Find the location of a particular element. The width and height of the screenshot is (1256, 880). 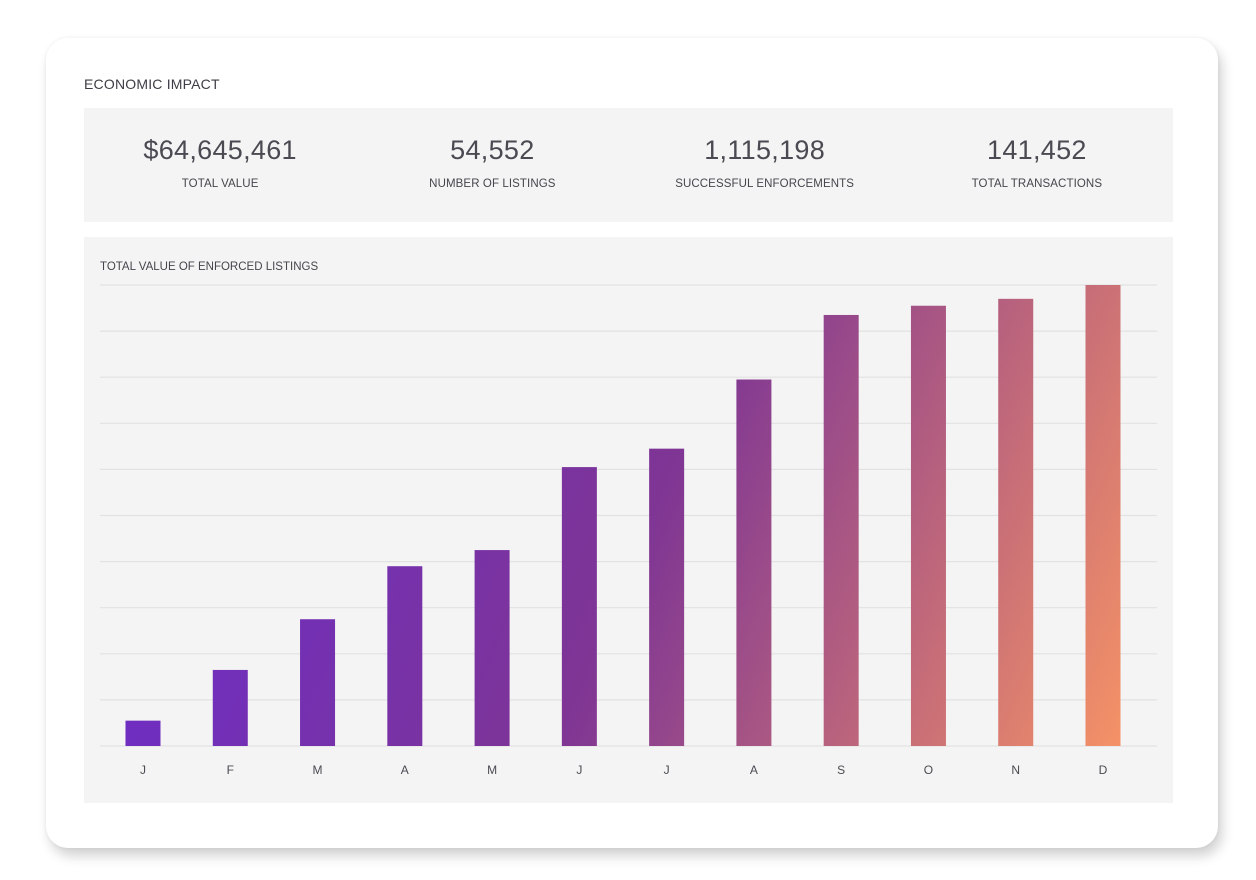

chart-title: TOTAL VALUE OF ENFORCED LISTINGS is located at coordinates (209, 267).